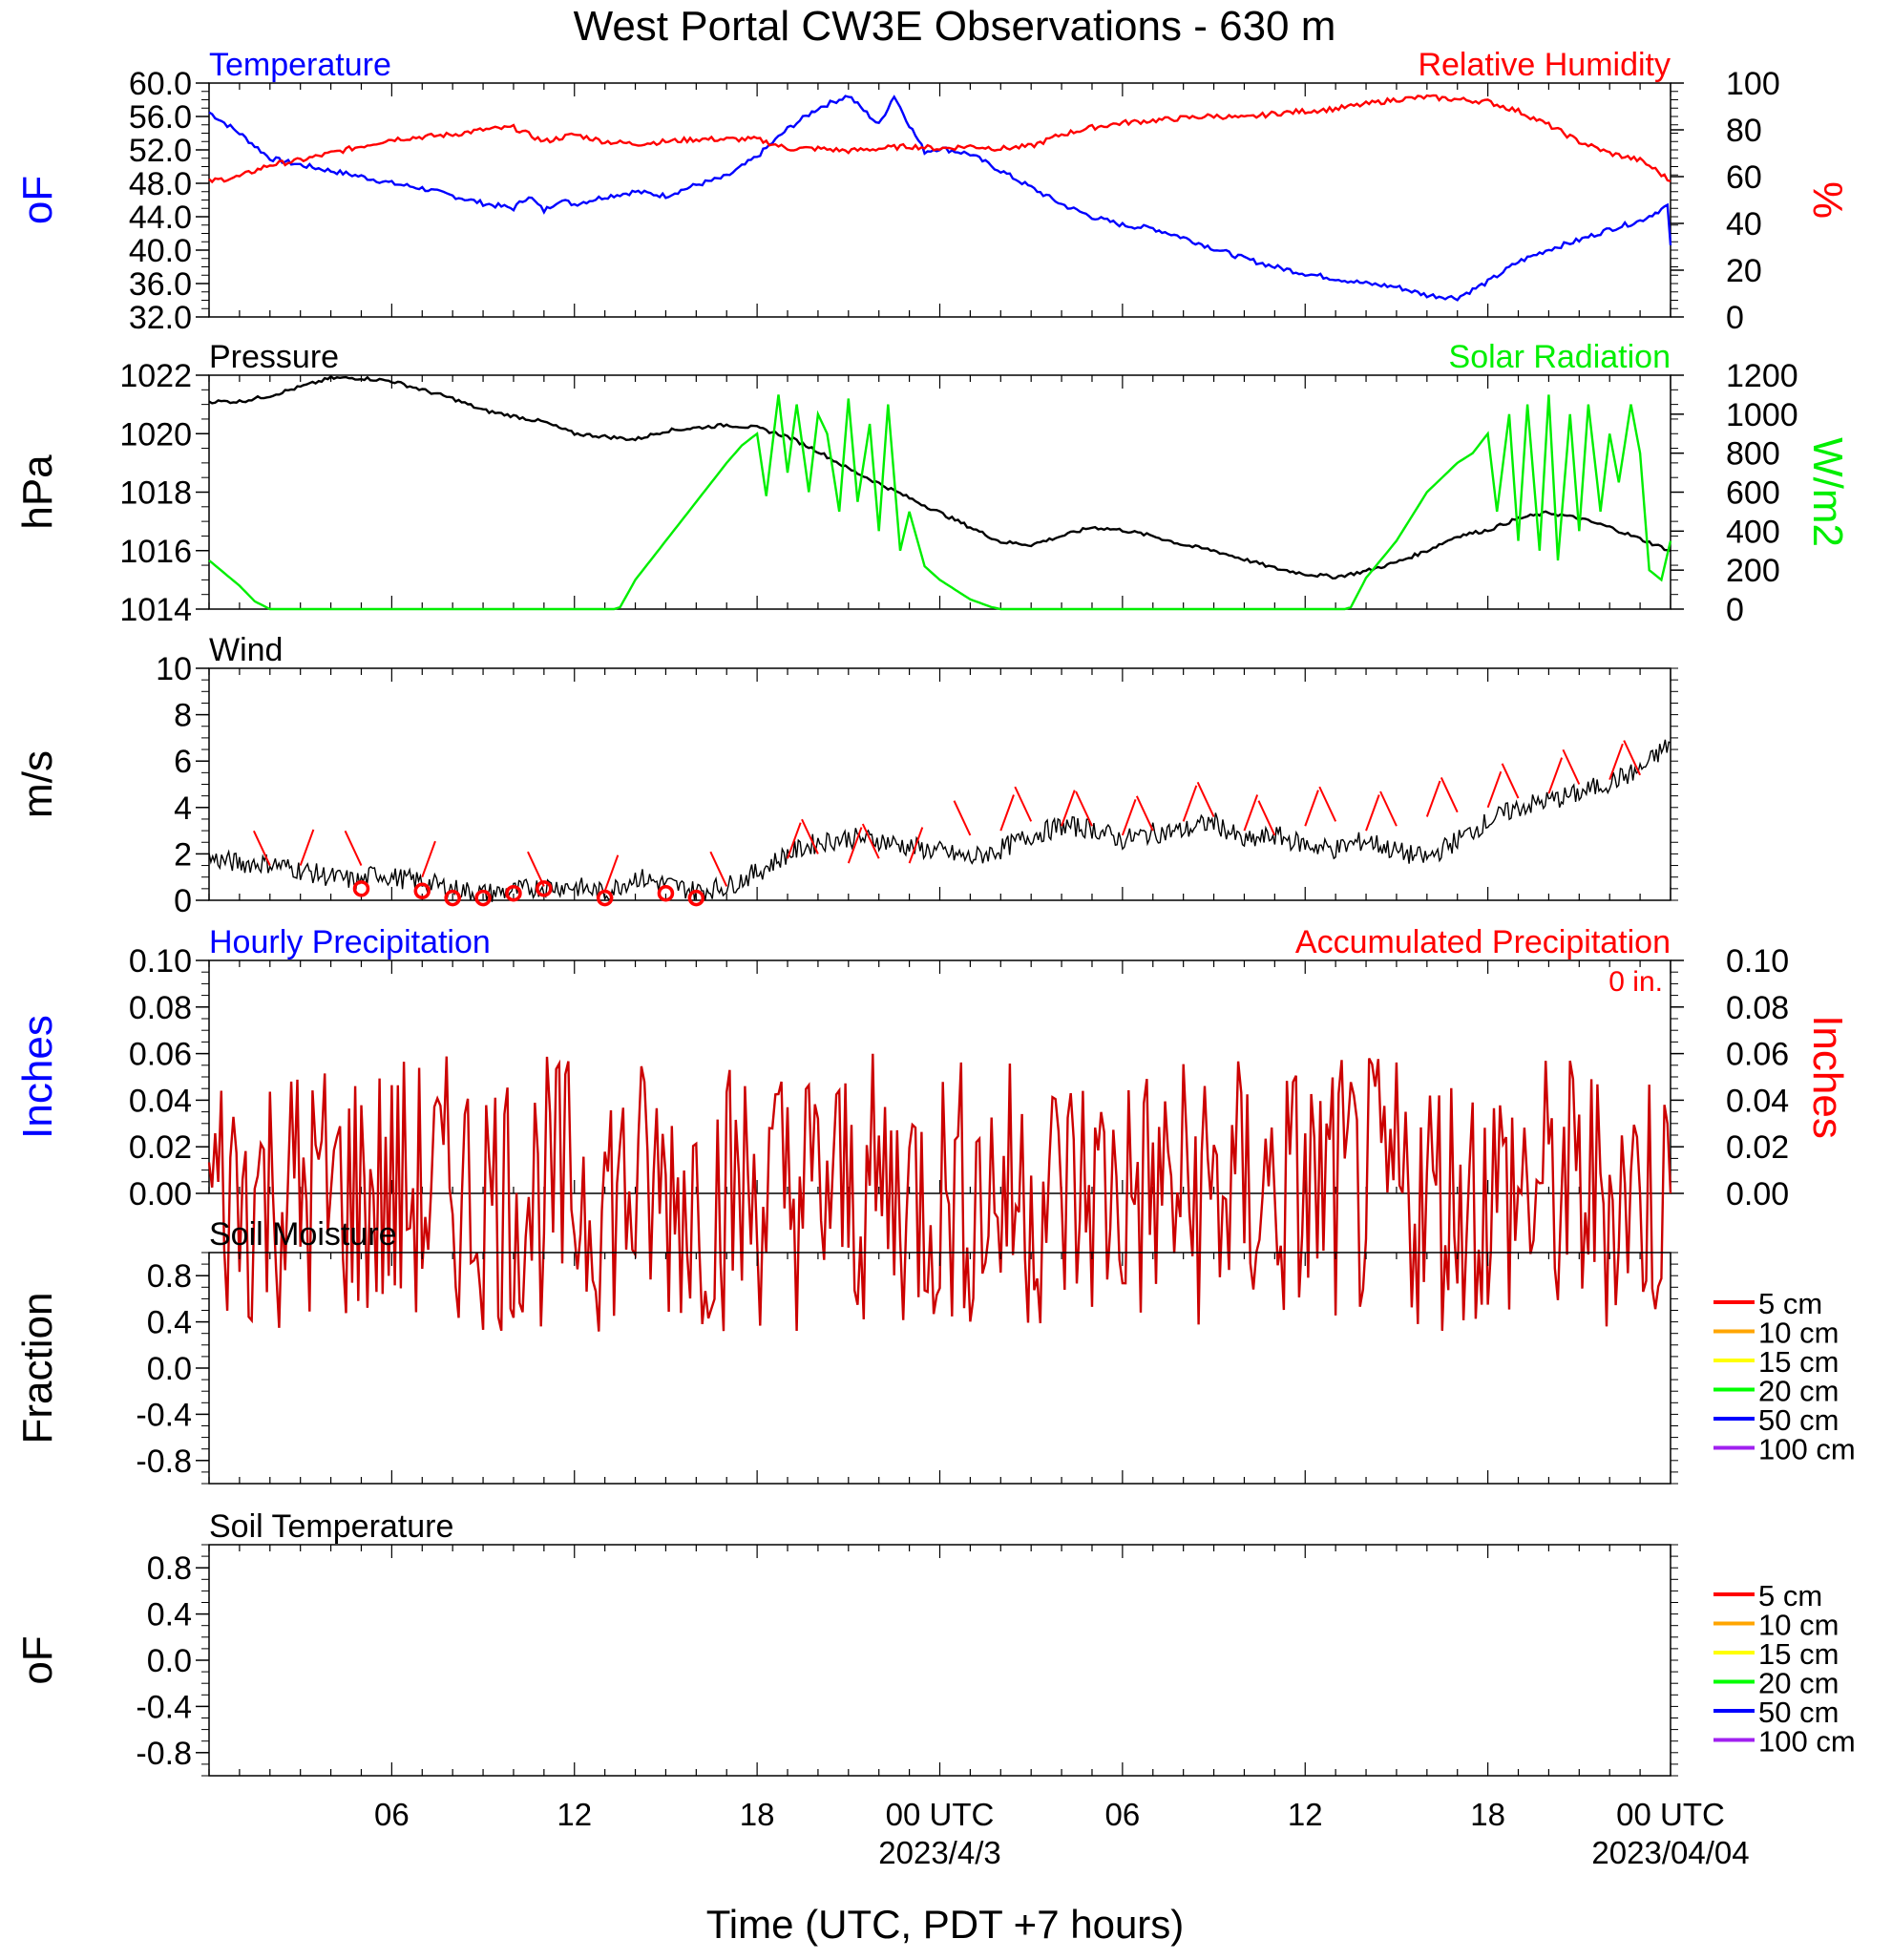  I want to click on y-tick-label-right-pressure_solar: 800, so click(1753, 454).